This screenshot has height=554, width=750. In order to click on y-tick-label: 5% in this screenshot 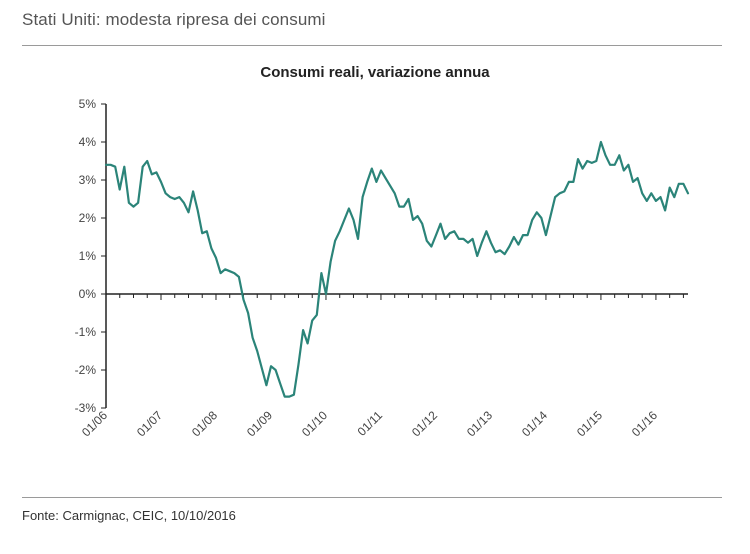, I will do `click(88, 104)`.